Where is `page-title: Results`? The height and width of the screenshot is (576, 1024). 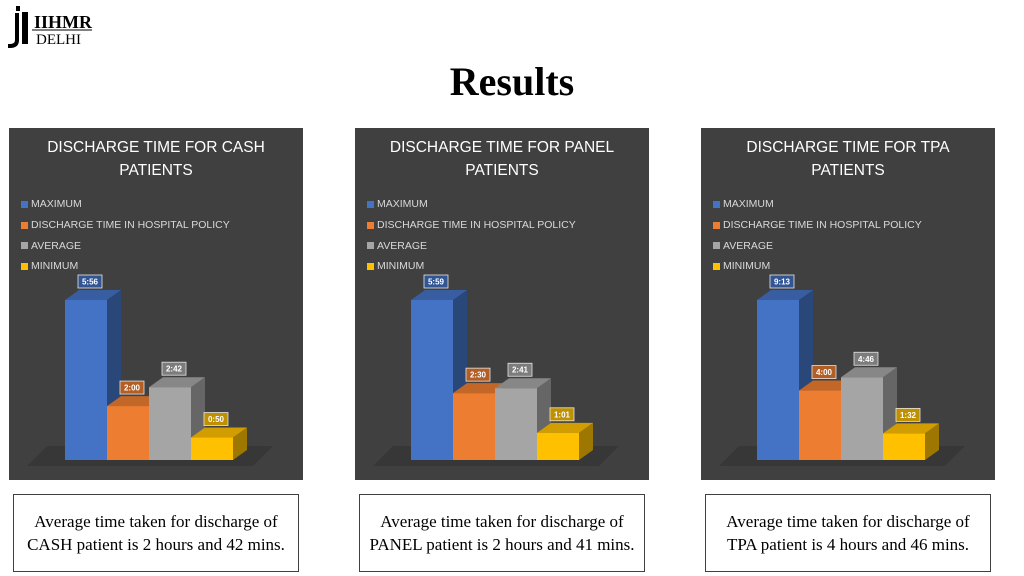 page-title: Results is located at coordinates (512, 81).